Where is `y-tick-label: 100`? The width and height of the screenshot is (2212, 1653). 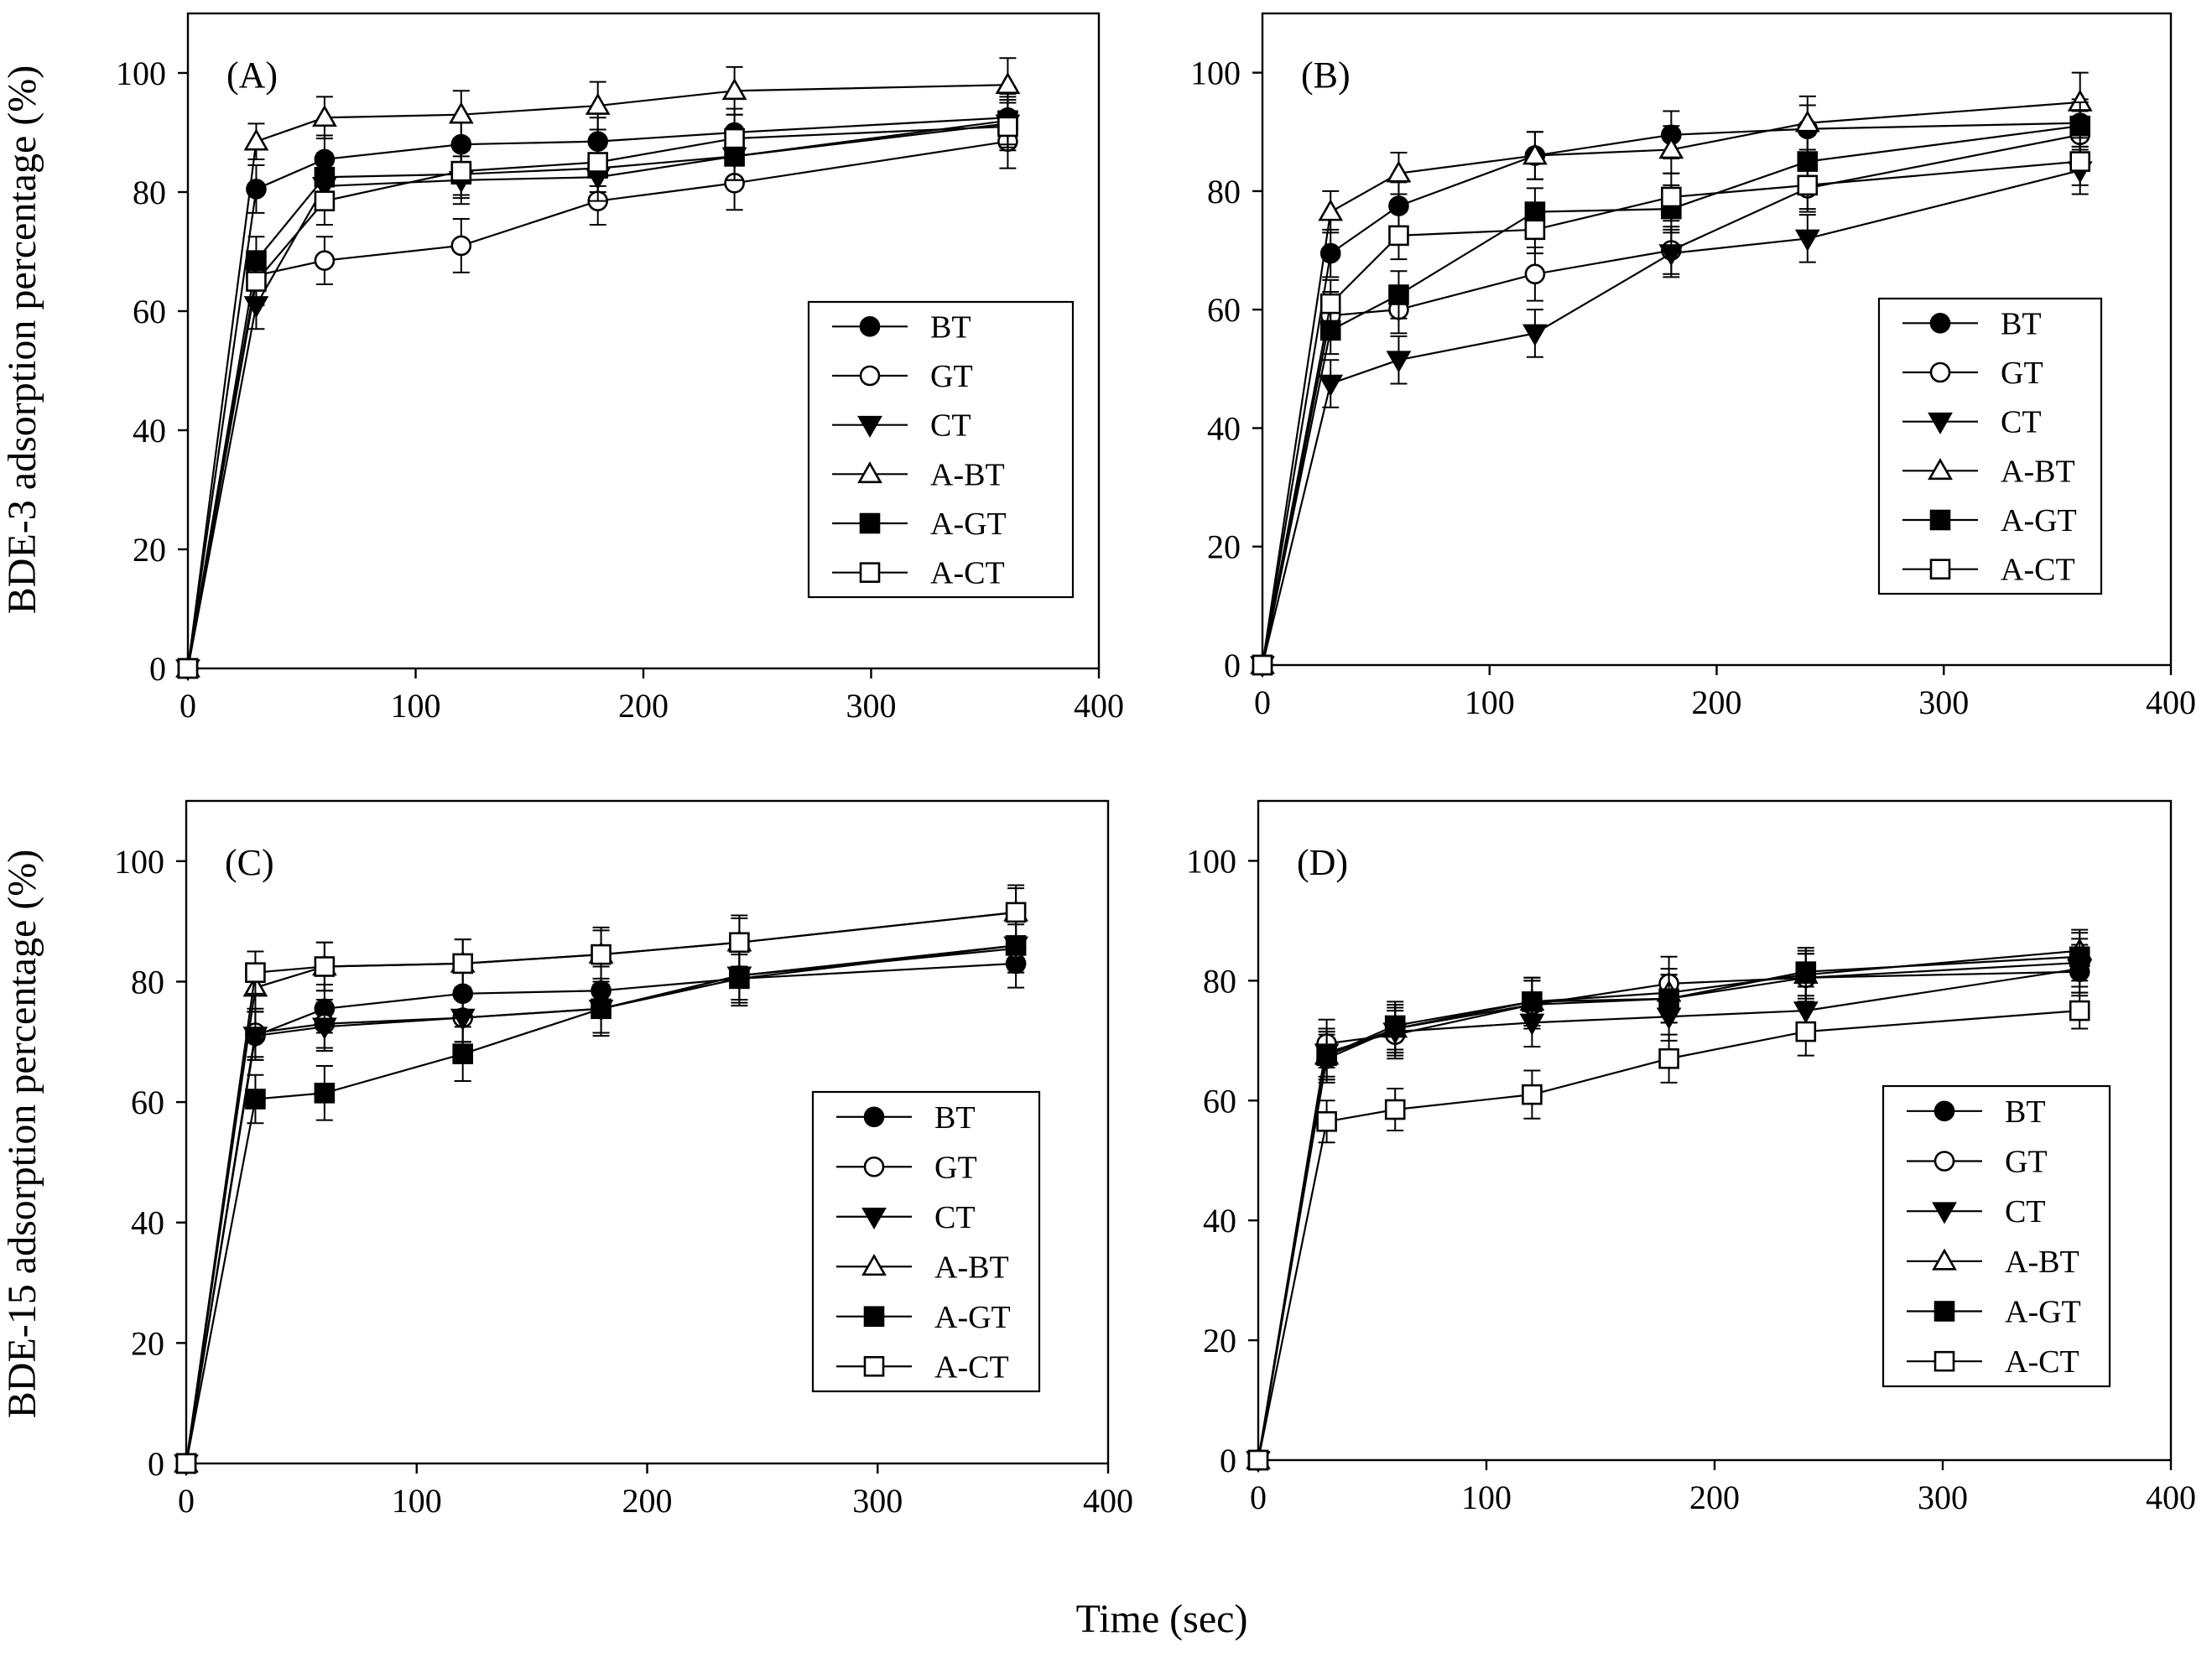 y-tick-label: 100 is located at coordinates (1211, 861).